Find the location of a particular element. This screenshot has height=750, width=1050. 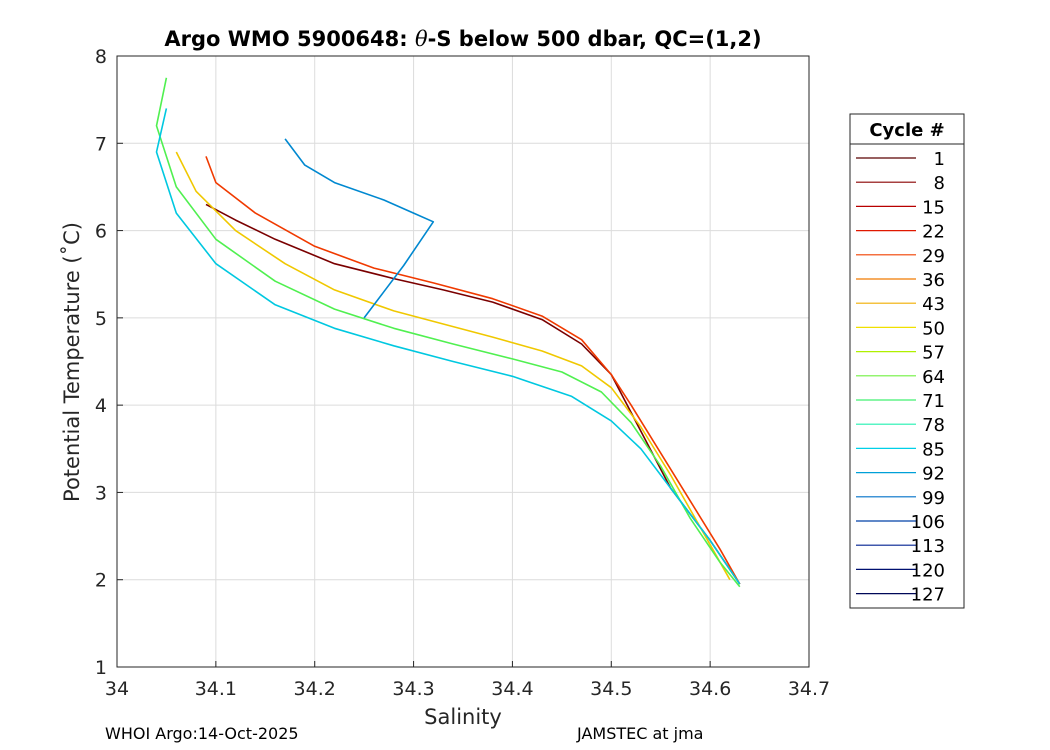

x-tick-label: 34.6 is located at coordinates (710, 689).